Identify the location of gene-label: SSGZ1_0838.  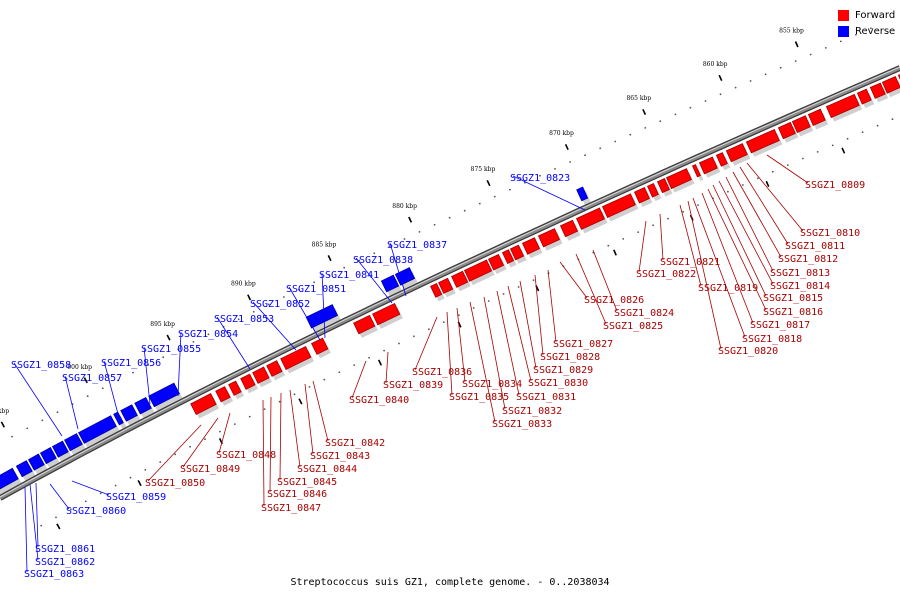
(383, 260).